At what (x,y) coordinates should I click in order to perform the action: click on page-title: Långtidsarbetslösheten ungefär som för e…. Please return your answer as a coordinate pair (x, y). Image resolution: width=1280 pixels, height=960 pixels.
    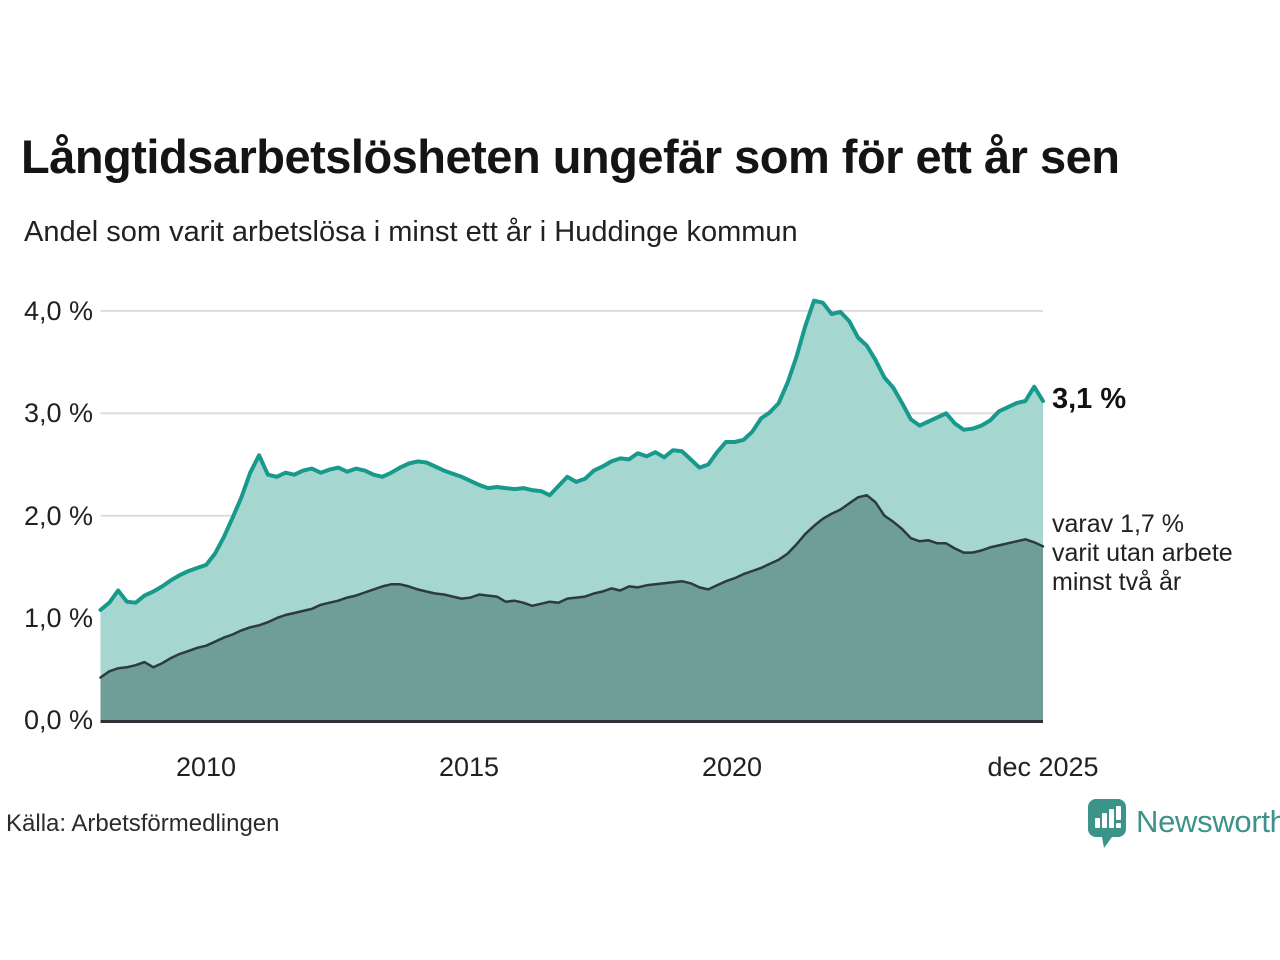
    Looking at the image, I should click on (570, 156).